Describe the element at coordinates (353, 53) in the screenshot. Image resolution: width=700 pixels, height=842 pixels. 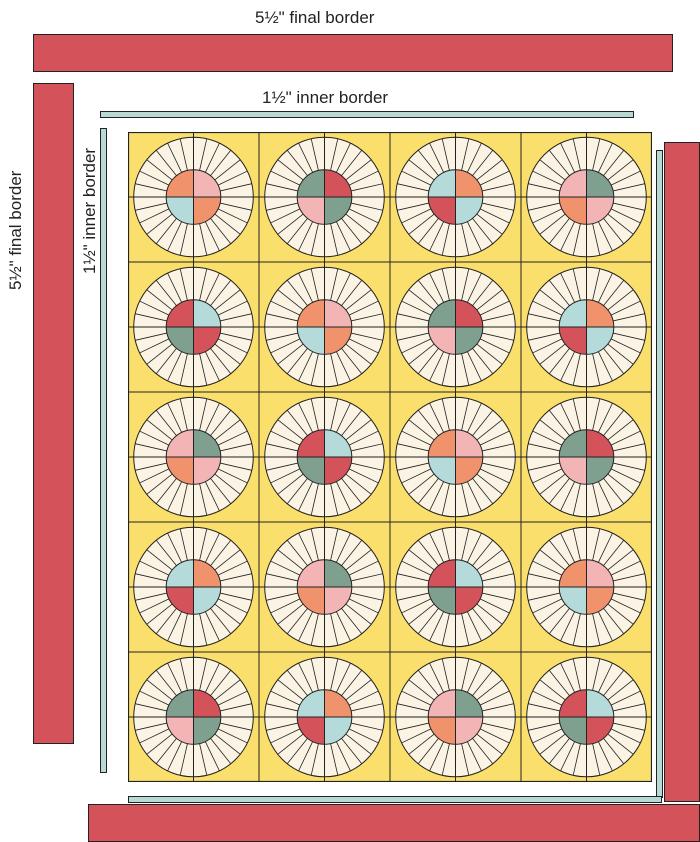
I see `top-final-border-strip` at that location.